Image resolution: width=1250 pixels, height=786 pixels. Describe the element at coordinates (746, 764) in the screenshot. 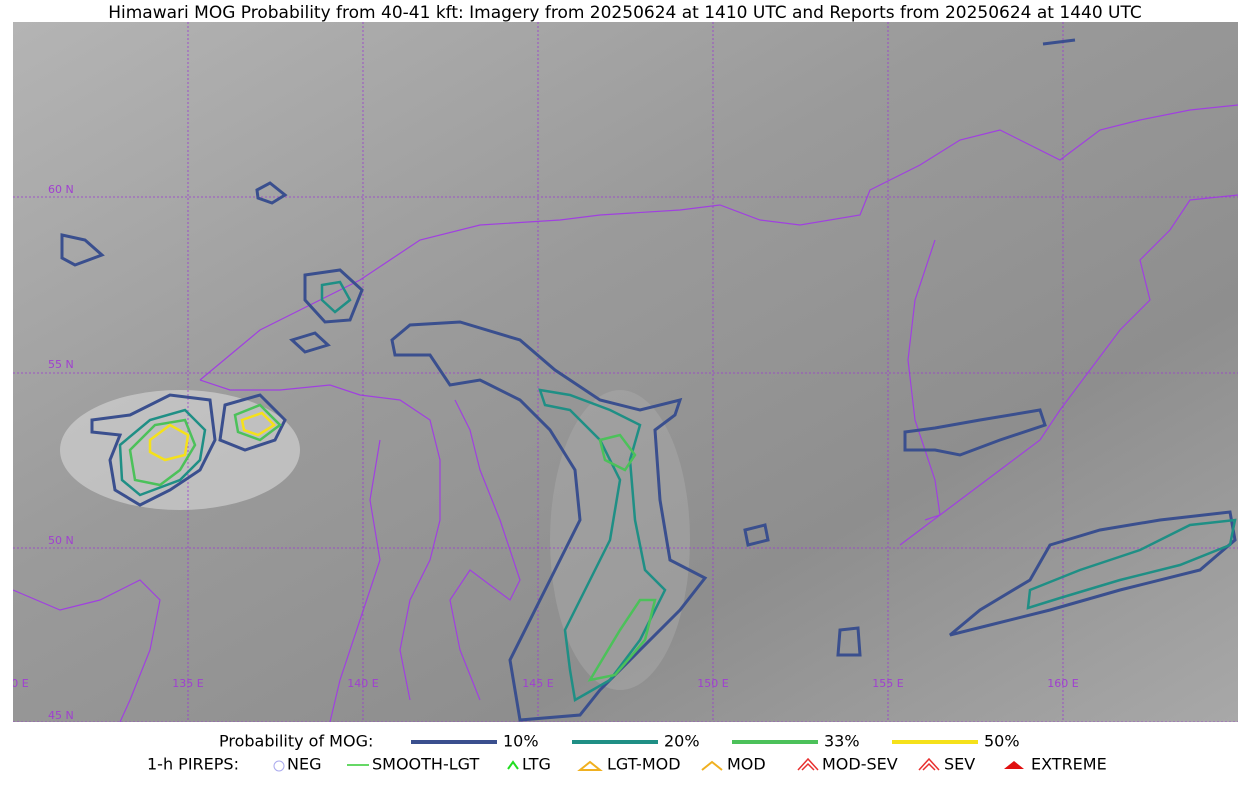

I see `legend-label: MOD` at that location.